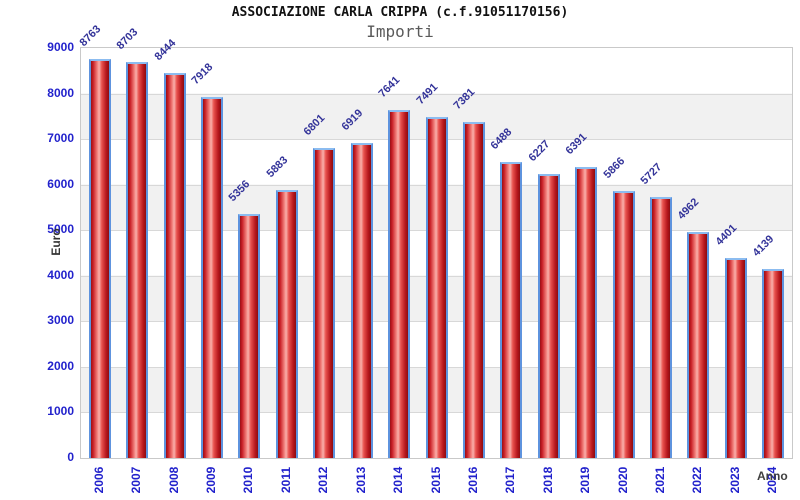  What do you see at coordinates (285, 480) in the screenshot?
I see `x-tick-label: 2011` at bounding box center [285, 480].